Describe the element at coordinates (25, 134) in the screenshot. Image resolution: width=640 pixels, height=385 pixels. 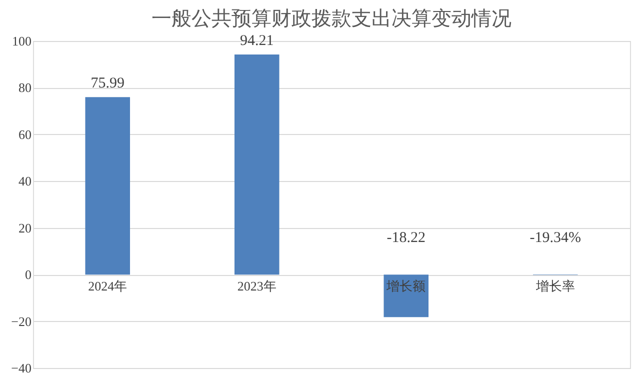
I see `y-tick-label: 60` at that location.